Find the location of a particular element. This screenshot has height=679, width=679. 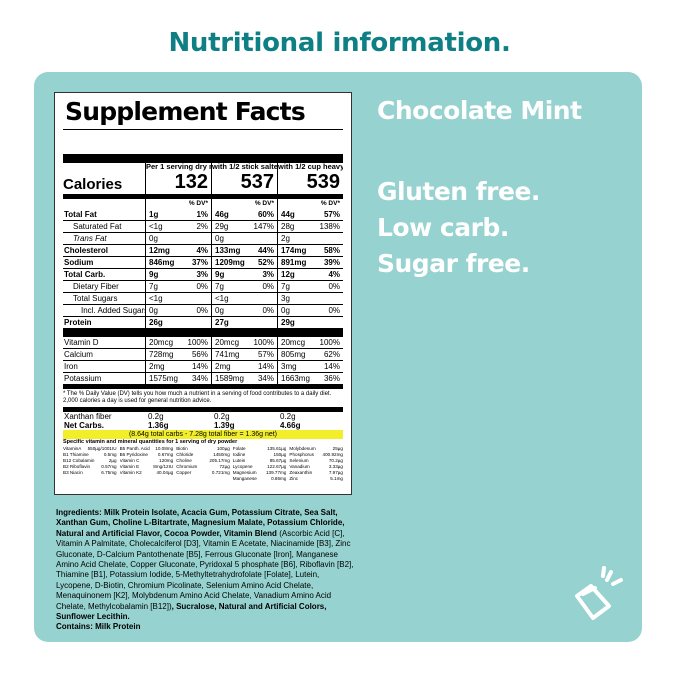

calories-value: 539 is located at coordinates (310, 182).